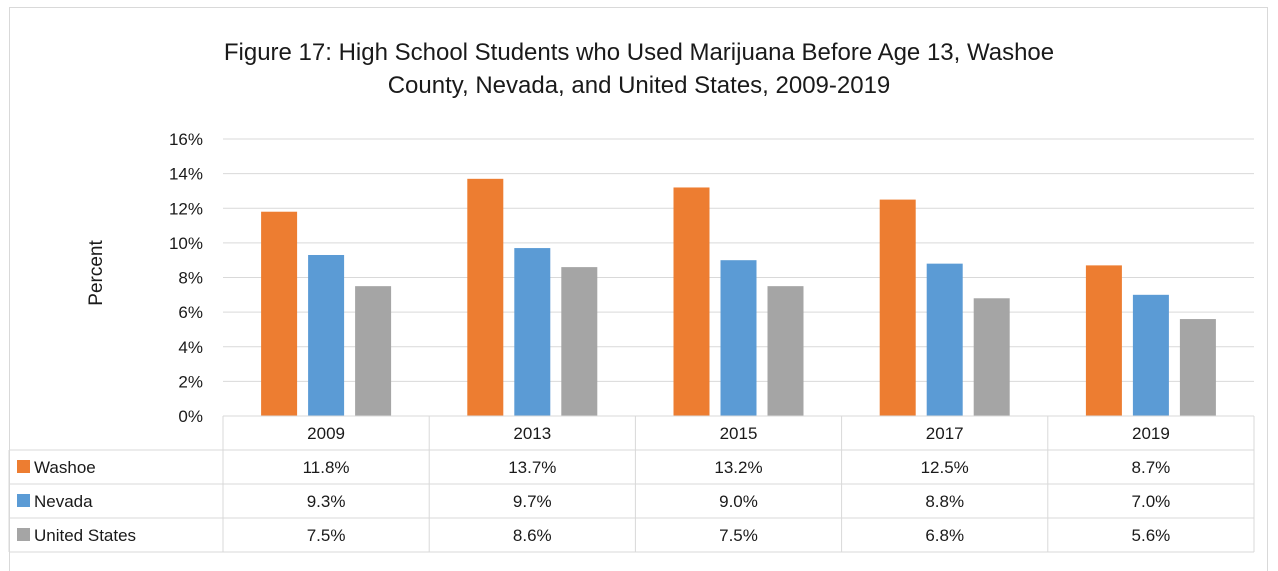  What do you see at coordinates (326, 467) in the screenshot?
I see `data-label: 11.8%` at bounding box center [326, 467].